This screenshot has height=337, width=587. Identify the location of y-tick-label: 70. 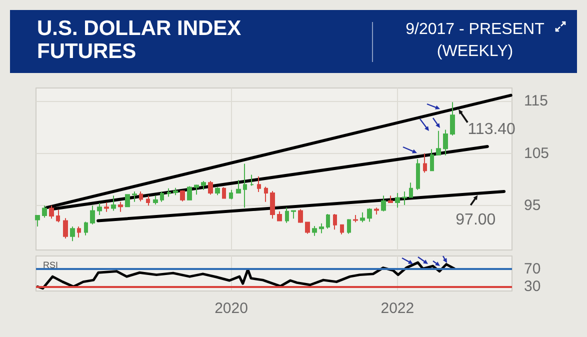
(532, 269).